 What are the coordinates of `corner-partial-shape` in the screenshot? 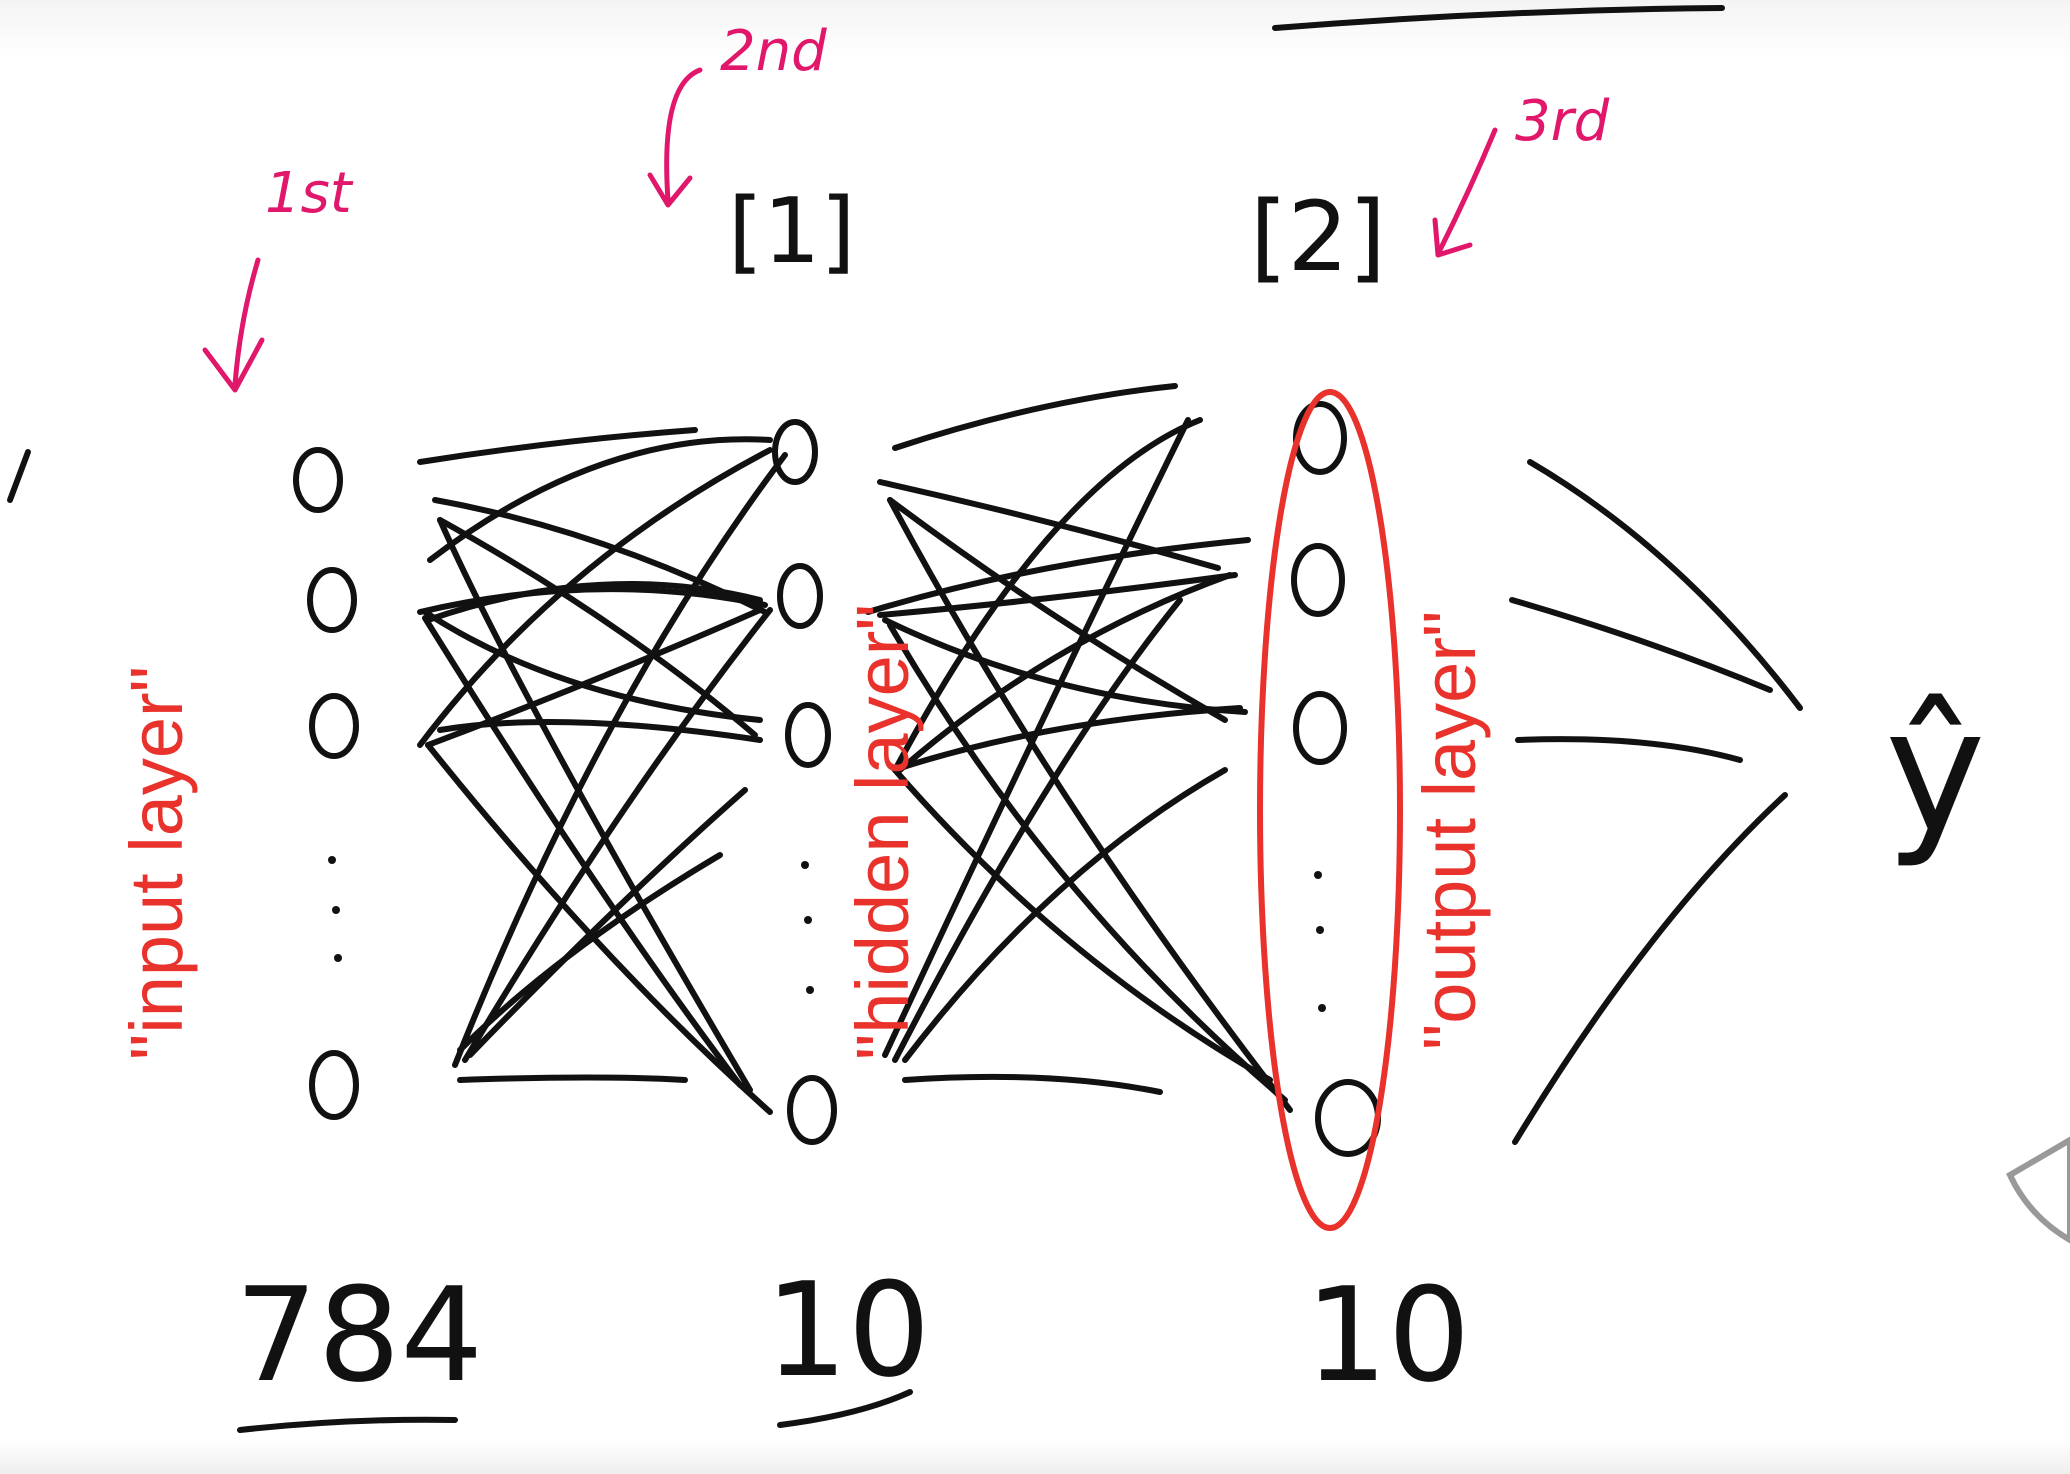 It's located at (2038, 1190).